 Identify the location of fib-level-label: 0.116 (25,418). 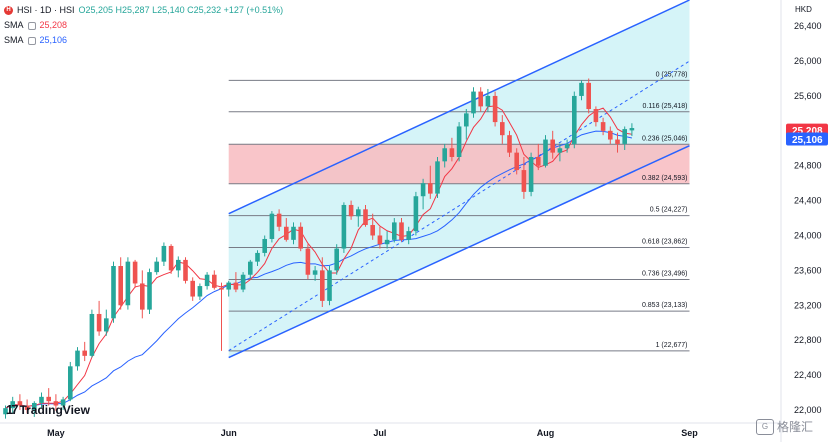
(664, 106).